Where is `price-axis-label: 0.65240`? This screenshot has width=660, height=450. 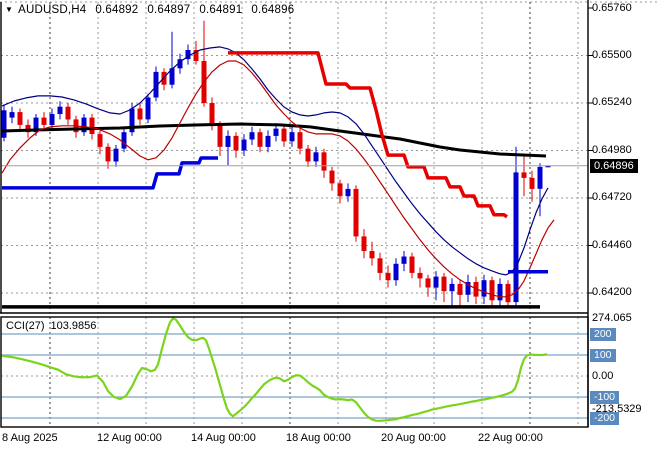
price-axis-label: 0.65240 is located at coordinates (612, 102).